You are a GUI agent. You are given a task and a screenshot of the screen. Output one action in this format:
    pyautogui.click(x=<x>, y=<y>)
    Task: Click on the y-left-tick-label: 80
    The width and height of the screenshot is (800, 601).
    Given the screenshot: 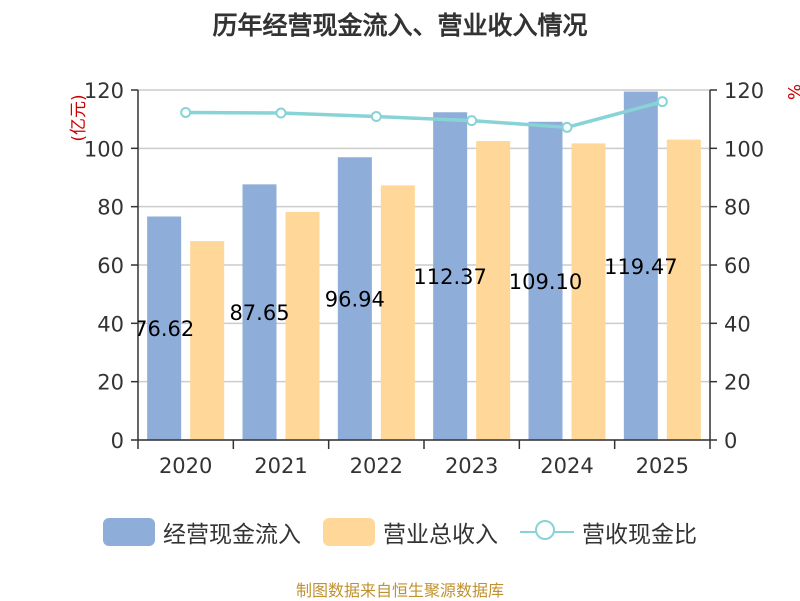 What is the action you would take?
    pyautogui.click(x=110, y=208)
    